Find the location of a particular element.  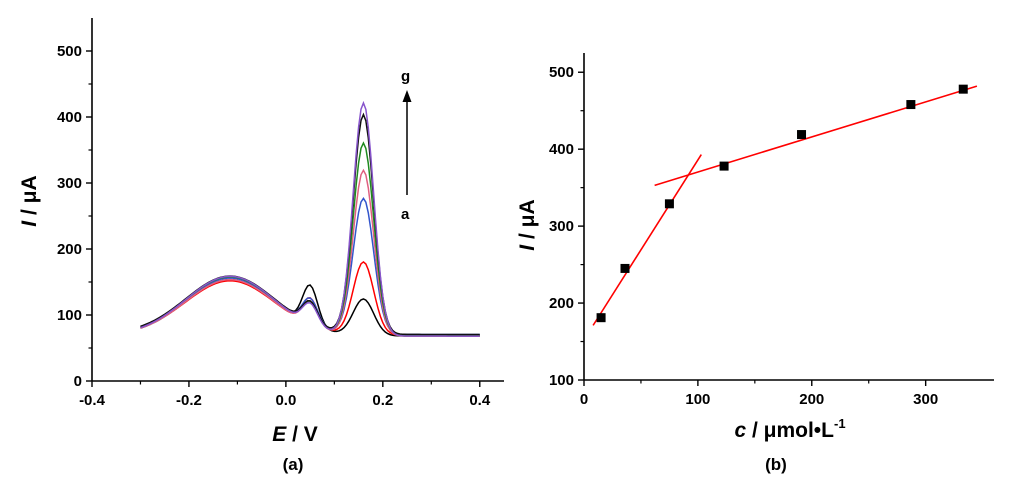

panel-b-x-tick-label: 300 is located at coordinates (925, 399).